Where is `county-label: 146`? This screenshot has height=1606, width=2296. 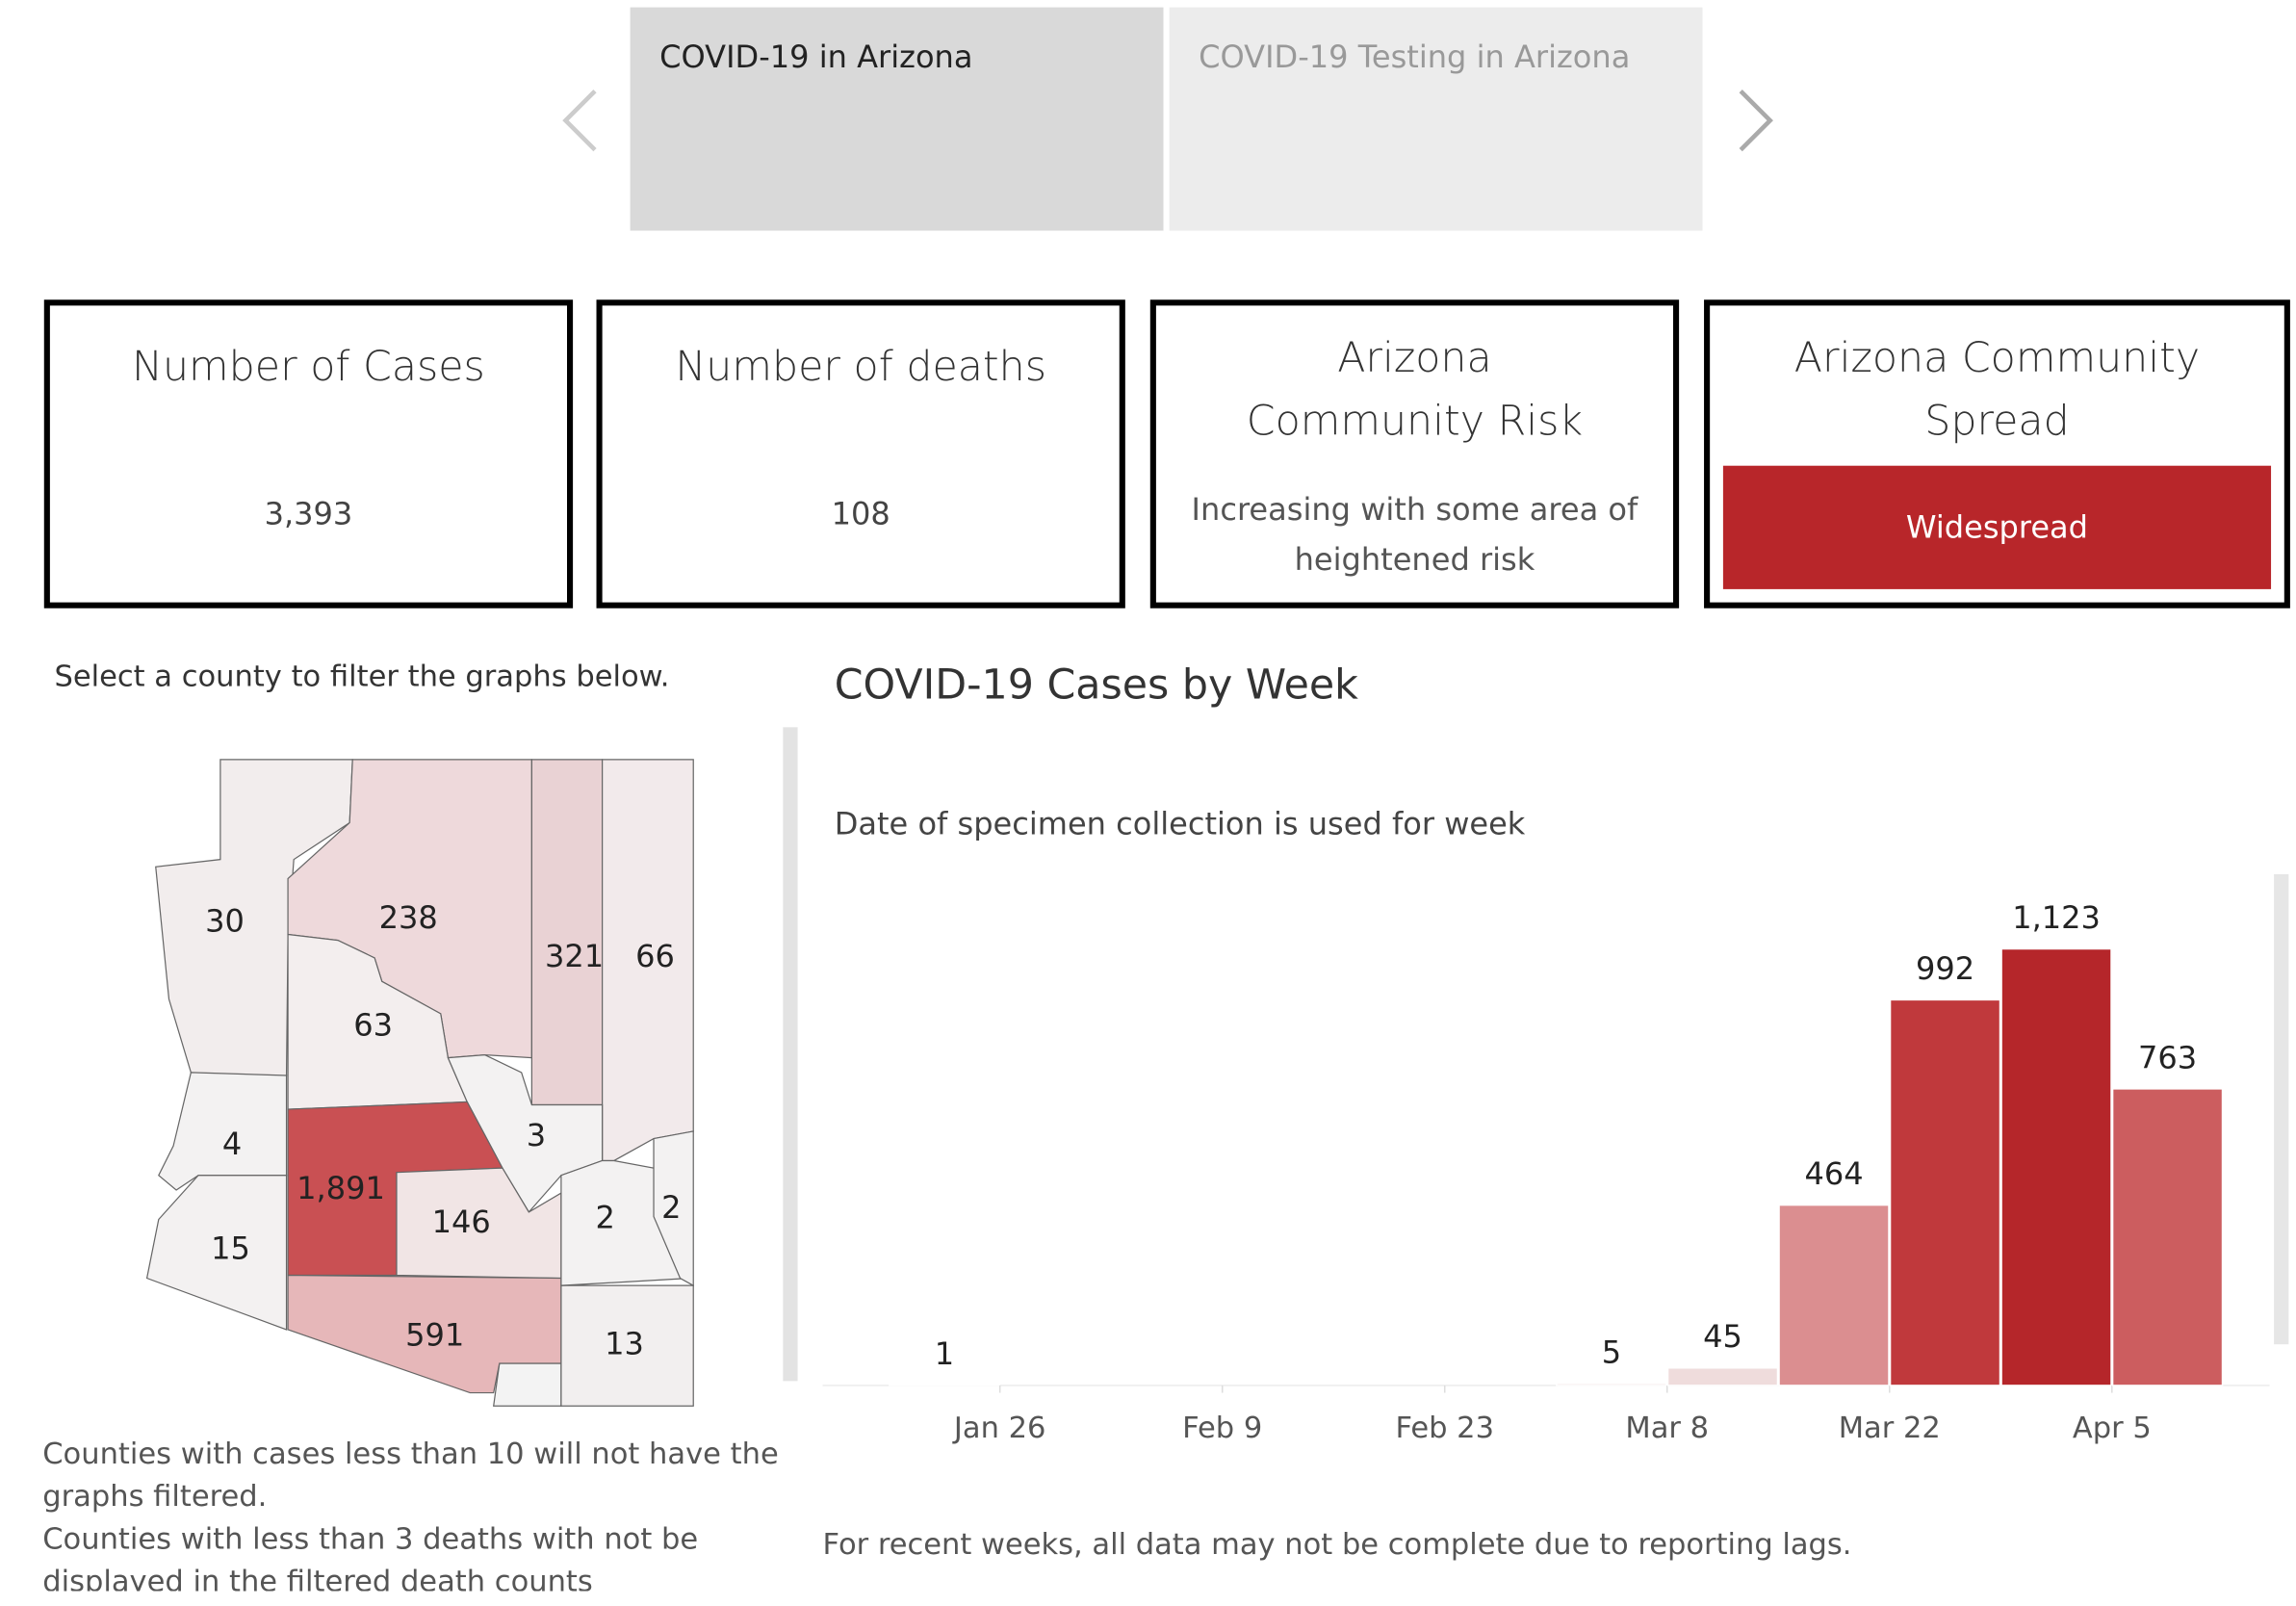
county-label: 146 is located at coordinates (461, 1222).